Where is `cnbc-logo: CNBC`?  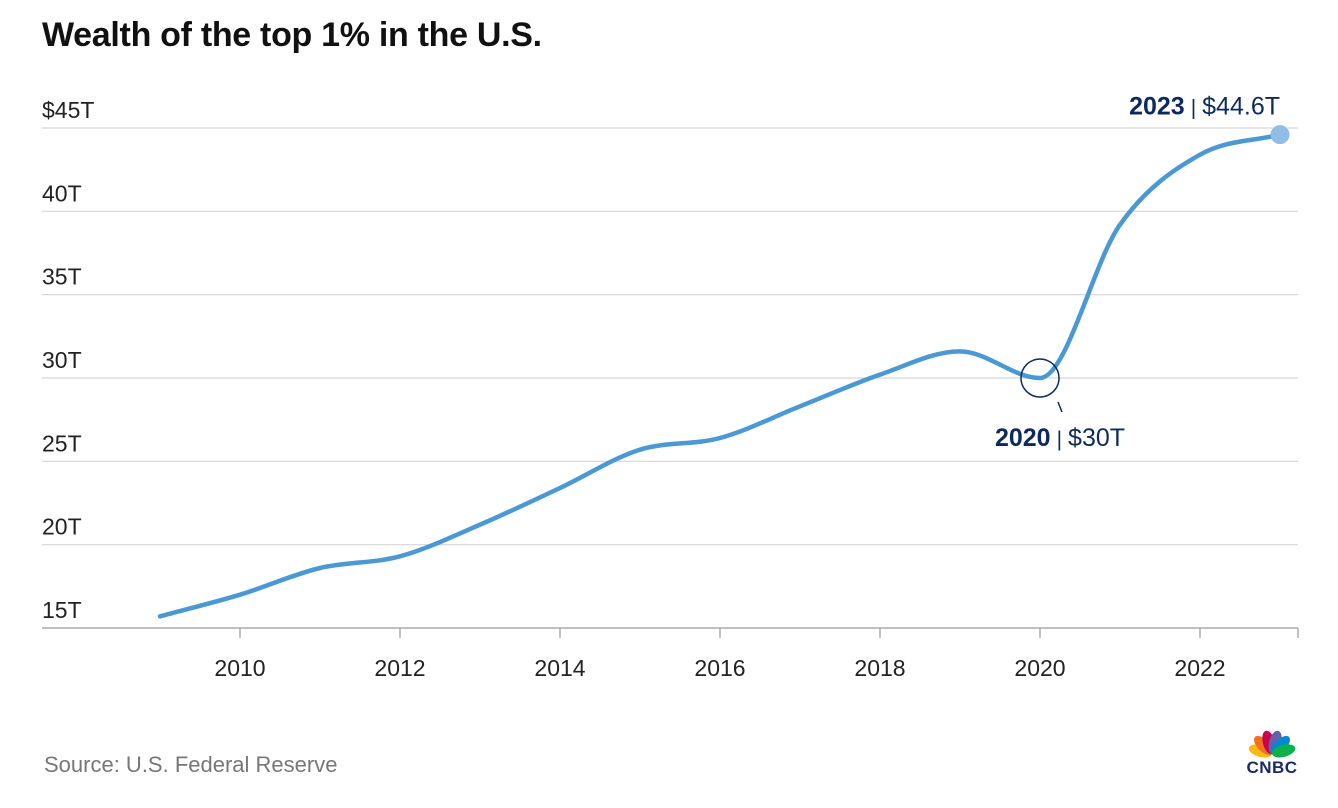 cnbc-logo: CNBC is located at coordinates (1272, 749).